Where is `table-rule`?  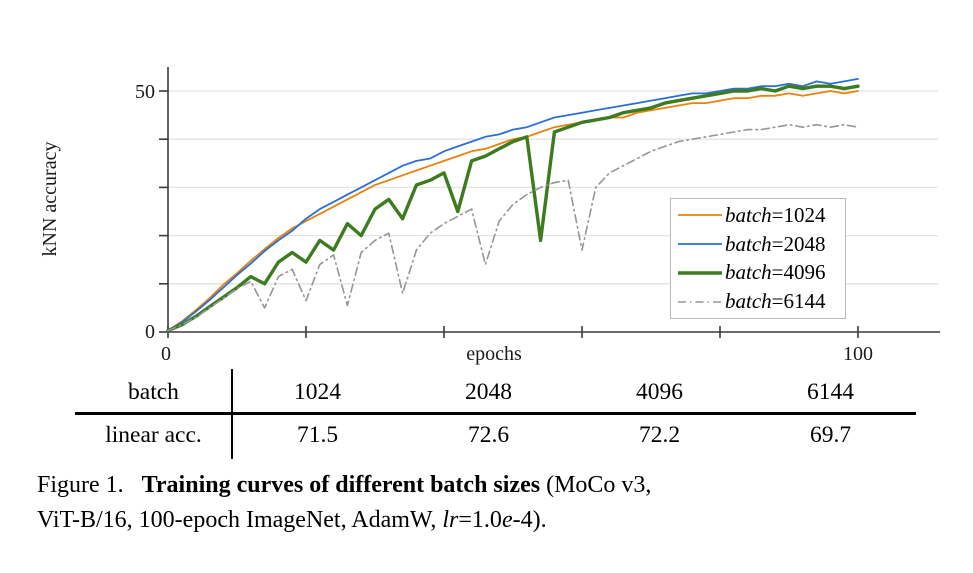 table-rule is located at coordinates (495, 413).